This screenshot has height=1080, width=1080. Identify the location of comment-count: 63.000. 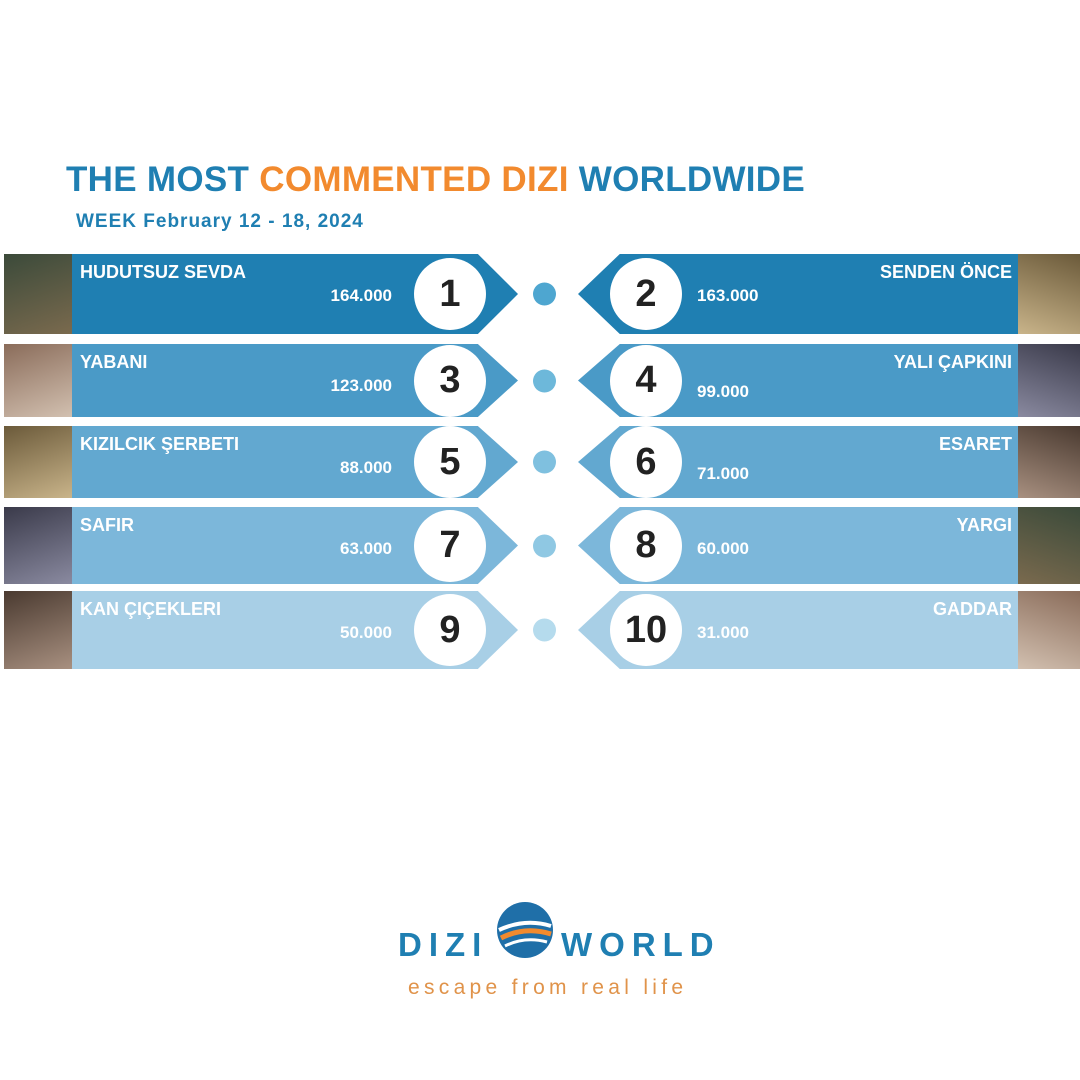
(366, 548).